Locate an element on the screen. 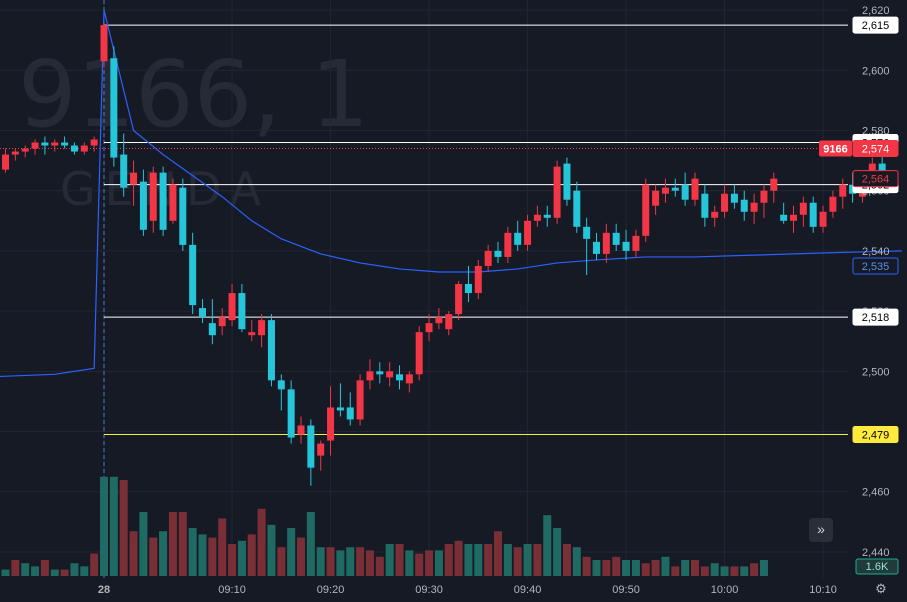 The width and height of the screenshot is (907, 602). symbol-tag-text: 9166 is located at coordinates (835, 150).